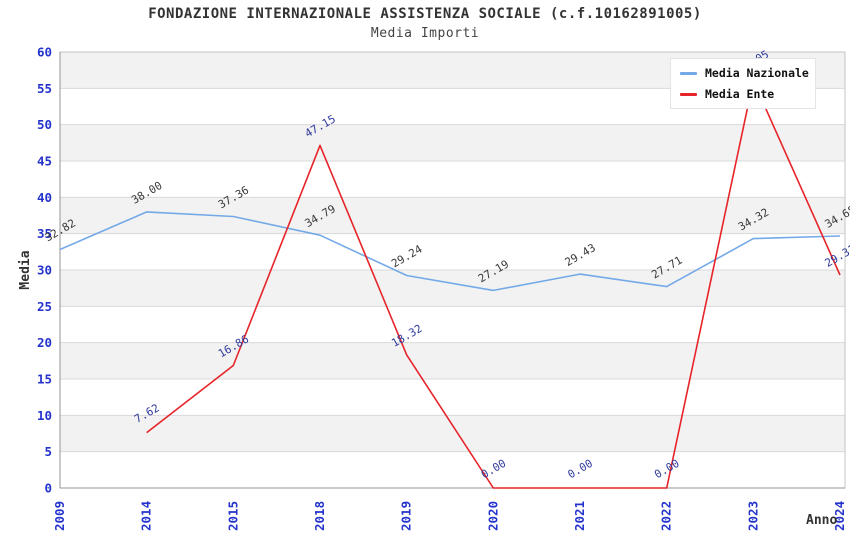 The image size is (850, 550). I want to click on point-label: 29.43, so click(580, 255).